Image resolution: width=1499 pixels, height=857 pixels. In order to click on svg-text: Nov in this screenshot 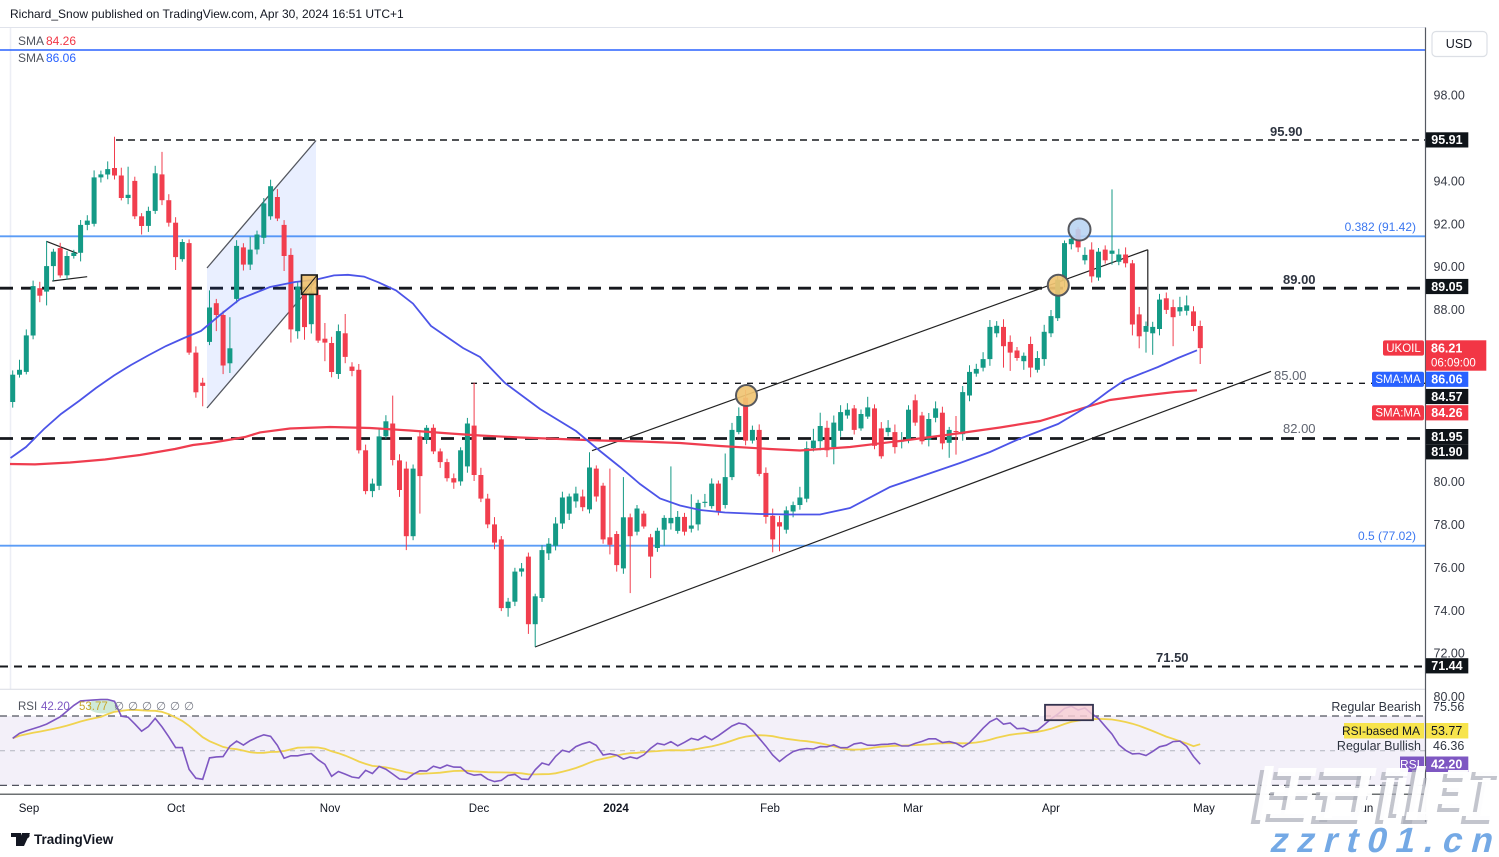, I will do `click(330, 809)`.